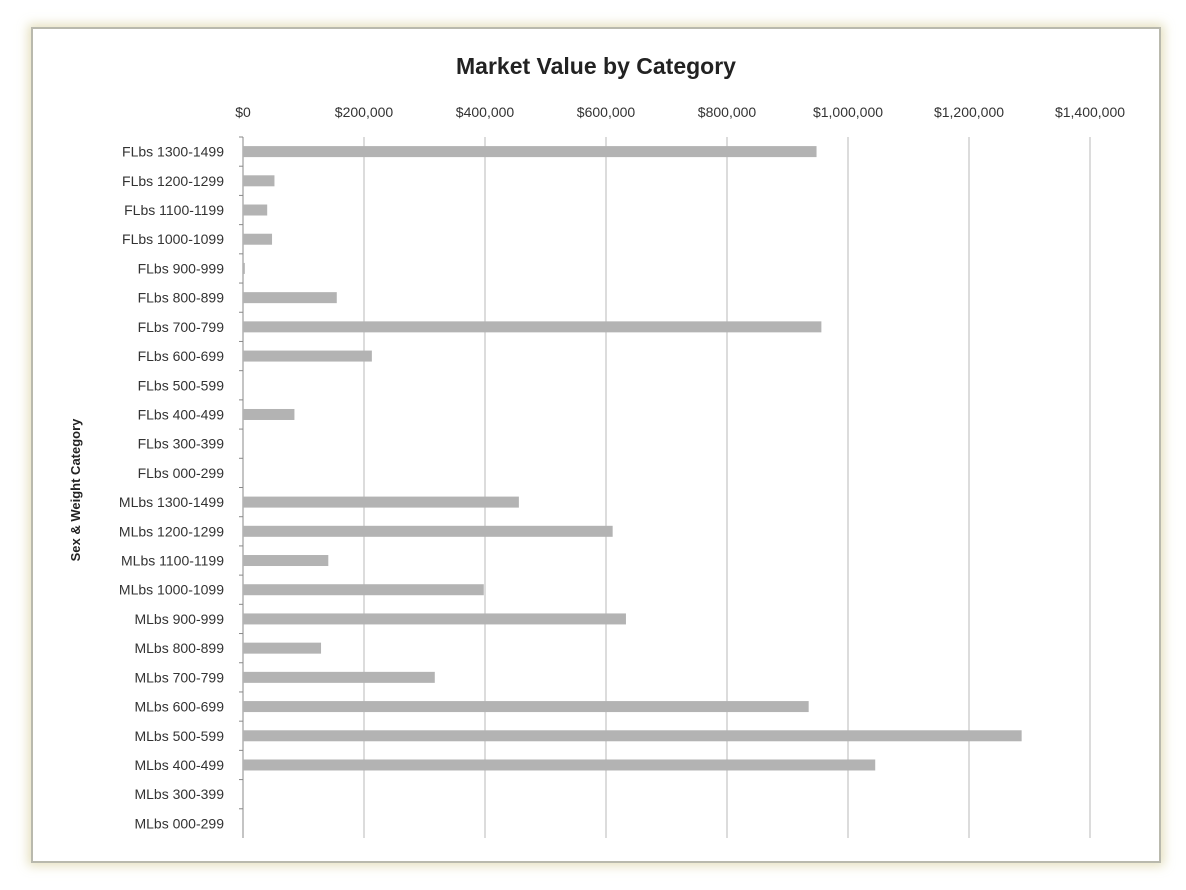 The image size is (1186, 890). What do you see at coordinates (179, 707) in the screenshot?
I see `category-label: MLbs 600-699` at bounding box center [179, 707].